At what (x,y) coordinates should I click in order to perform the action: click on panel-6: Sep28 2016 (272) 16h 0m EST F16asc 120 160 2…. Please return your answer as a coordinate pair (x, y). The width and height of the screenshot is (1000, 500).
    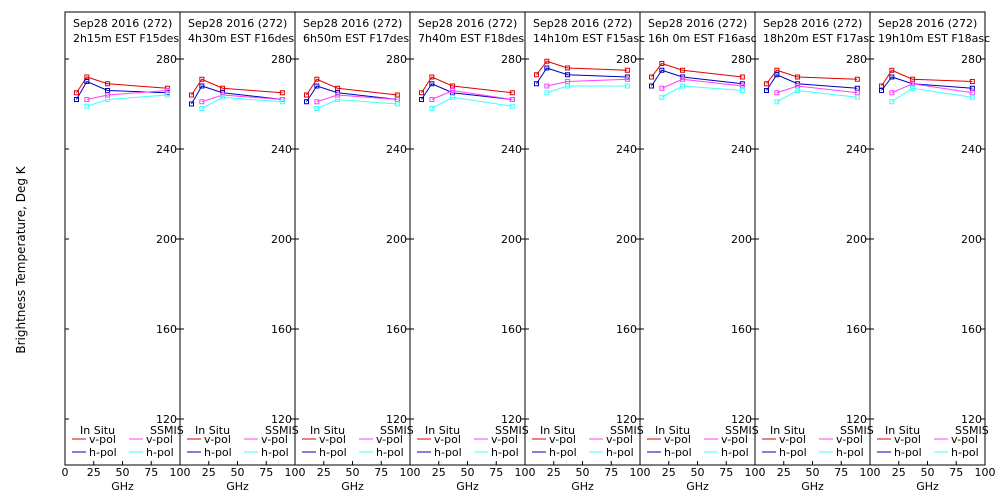
    Looking at the image, I should click on (702, 252).